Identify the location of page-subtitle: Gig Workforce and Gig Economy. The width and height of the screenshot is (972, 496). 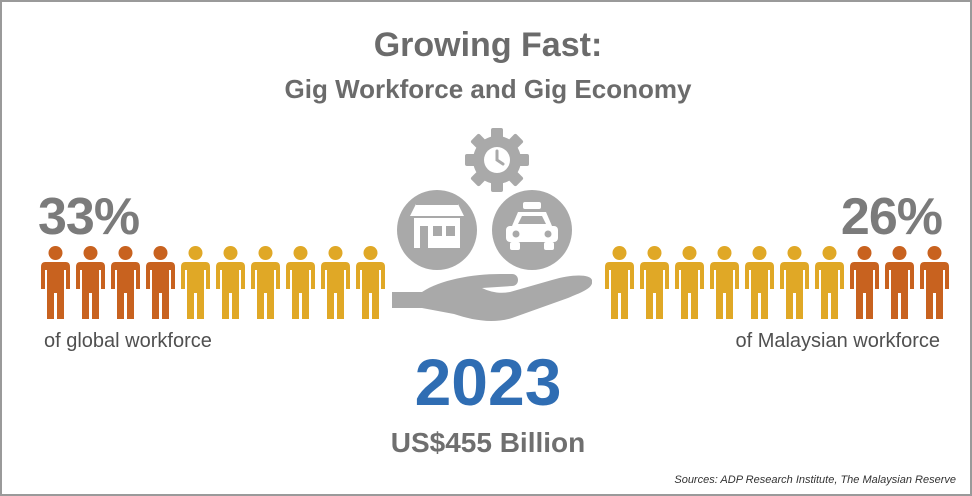
(488, 89).